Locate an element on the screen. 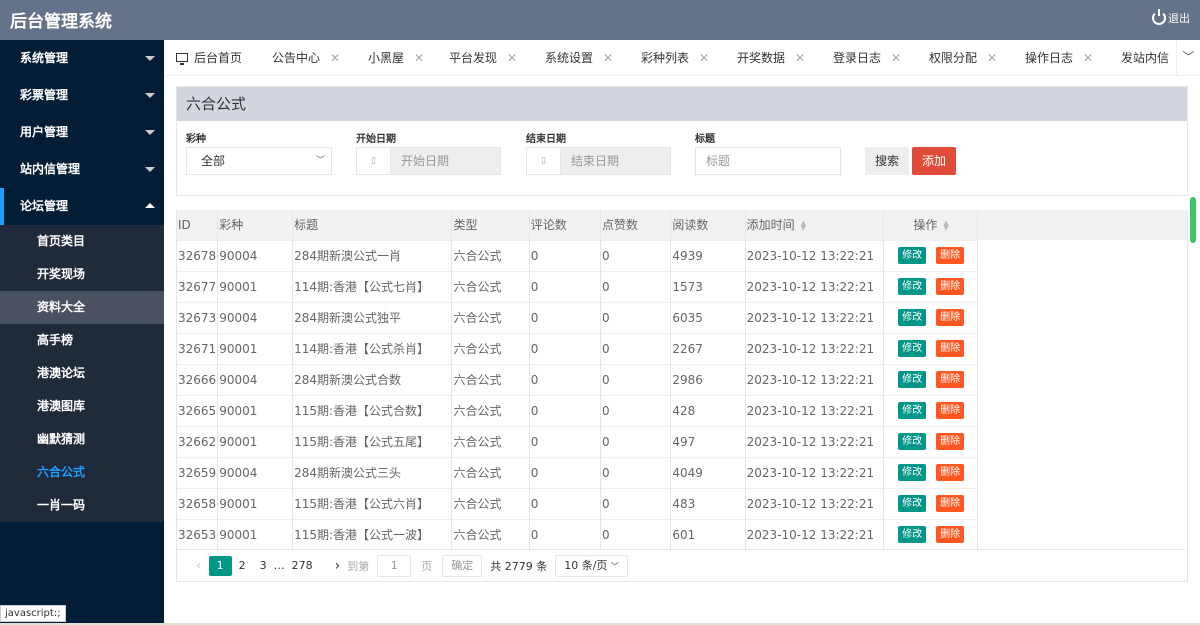 This screenshot has height=625, width=1200. tab-item: 后台首页 is located at coordinates (212, 57).